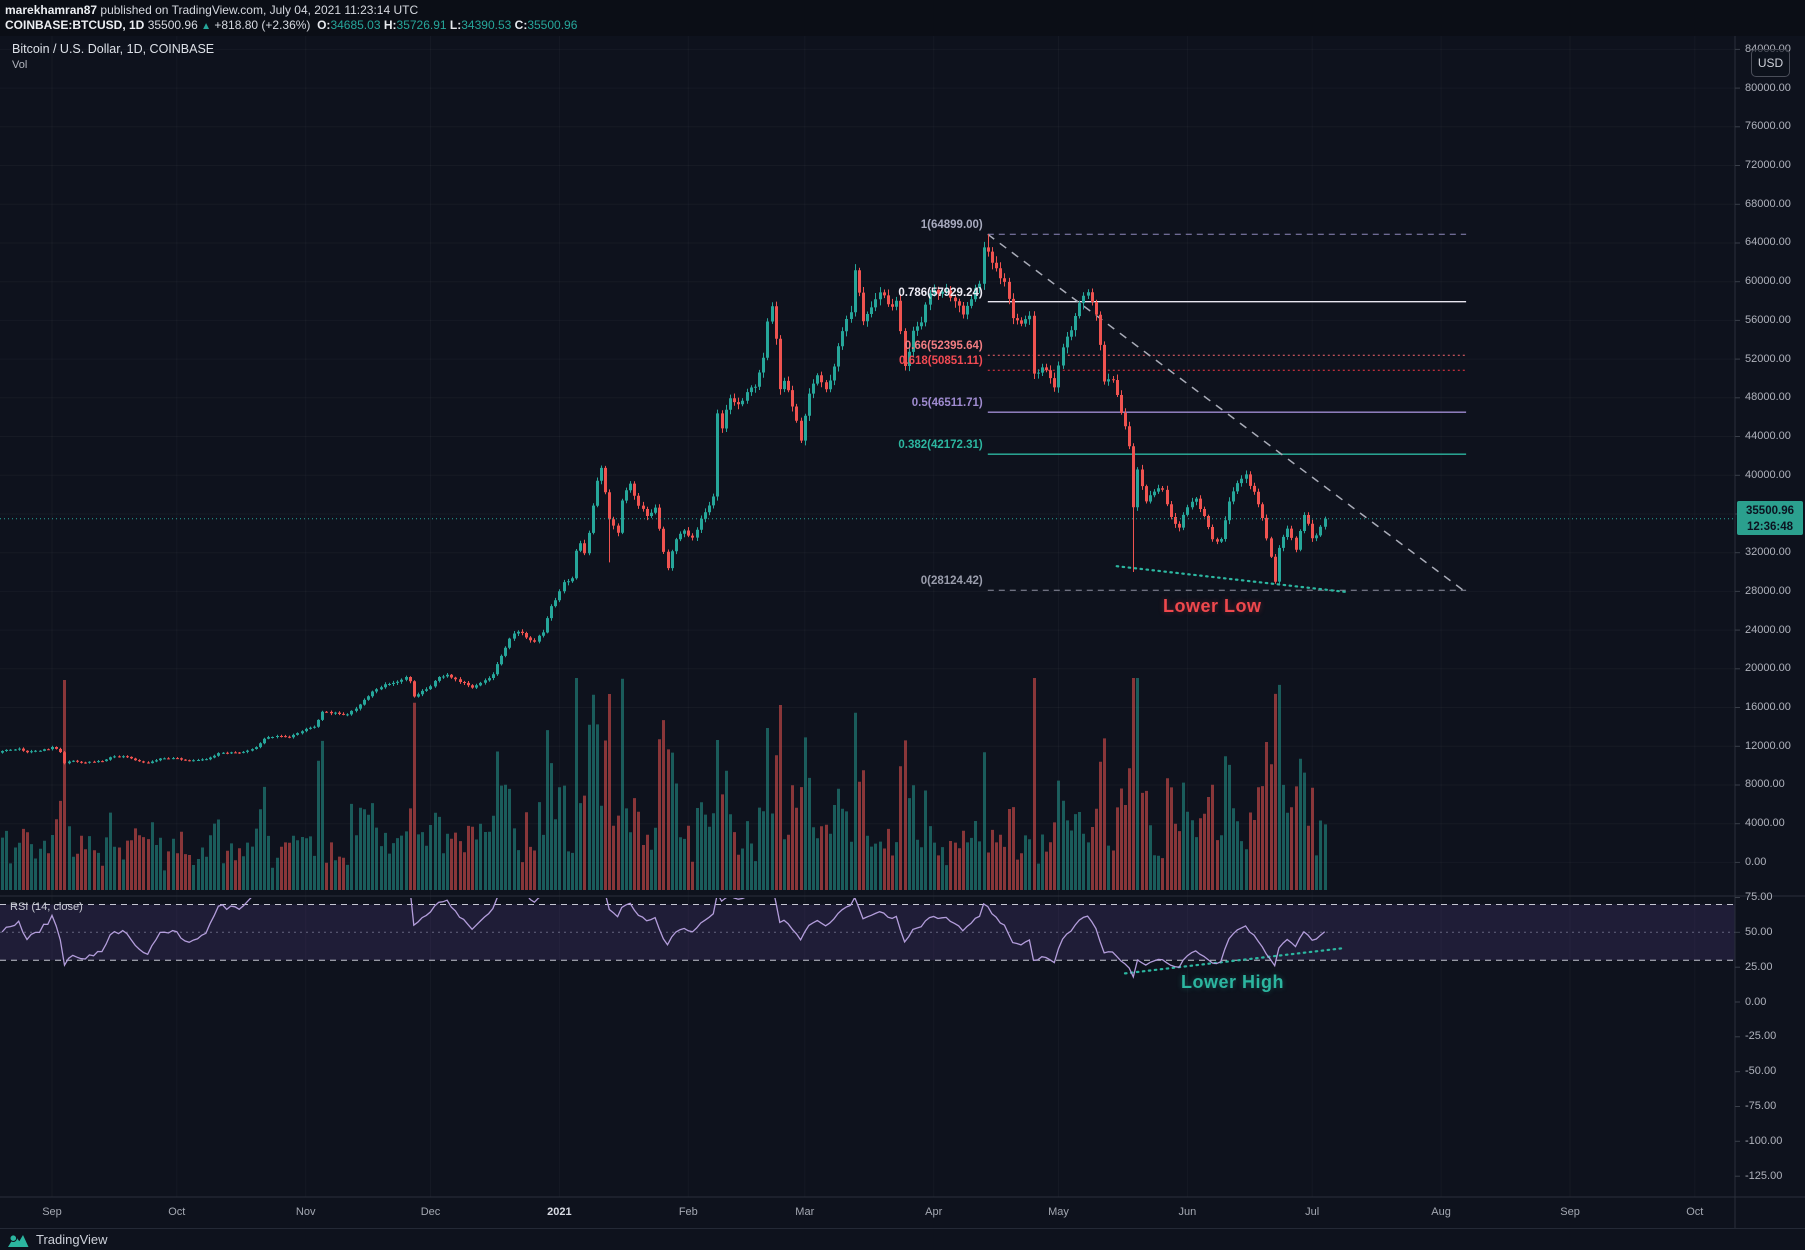  Describe the element at coordinates (940, 292) in the screenshot. I see `fib-level-label: 0.786(57929.24)` at that location.